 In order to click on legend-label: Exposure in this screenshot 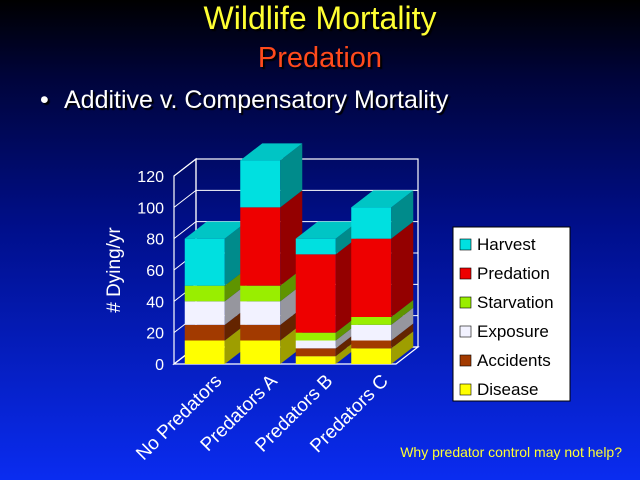, I will do `click(513, 331)`.